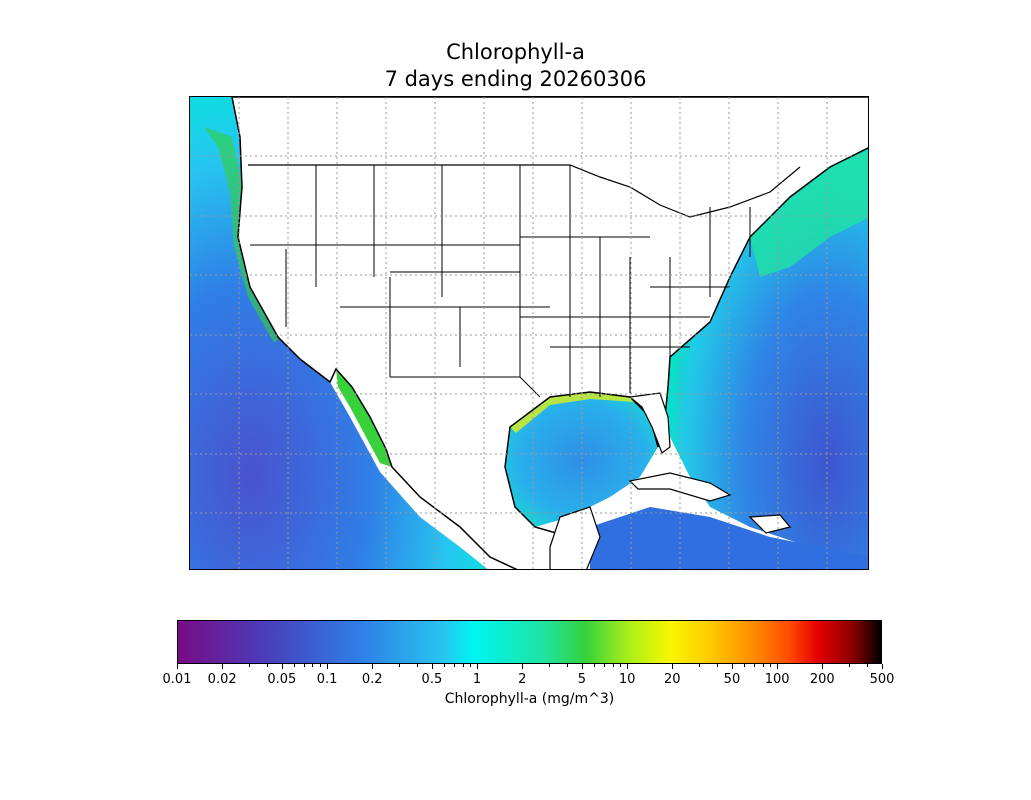 The width and height of the screenshot is (1031, 800). What do you see at coordinates (575, 537) in the screenshot?
I see `yucatan` at bounding box center [575, 537].